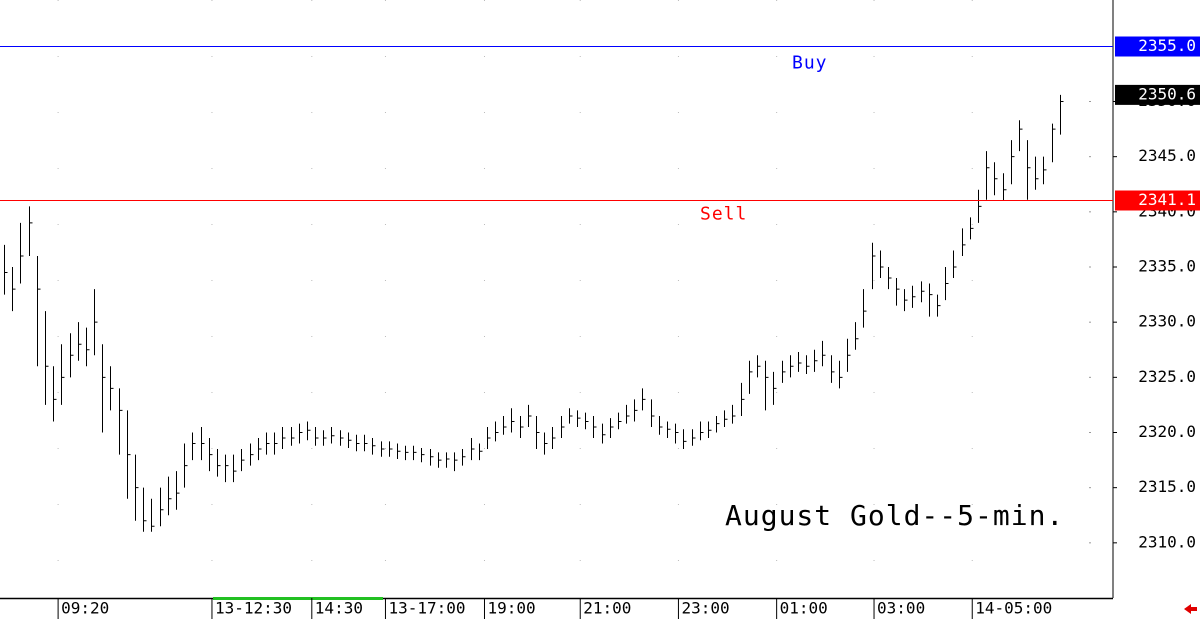 This screenshot has width=1200, height=619. Describe the element at coordinates (85, 608) in the screenshot. I see `x-tick-label: 09:20` at that location.